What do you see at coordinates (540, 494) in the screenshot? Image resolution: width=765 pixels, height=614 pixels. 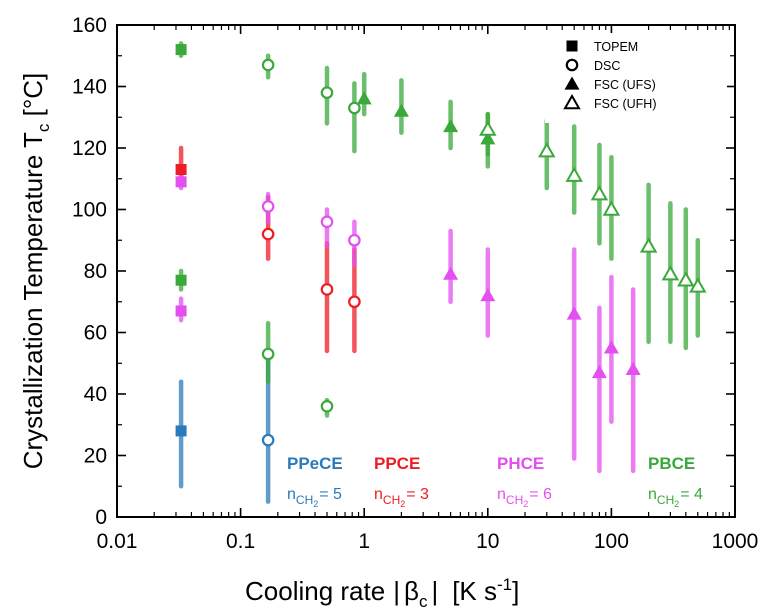 I see `n-value: = 6` at bounding box center [540, 494].